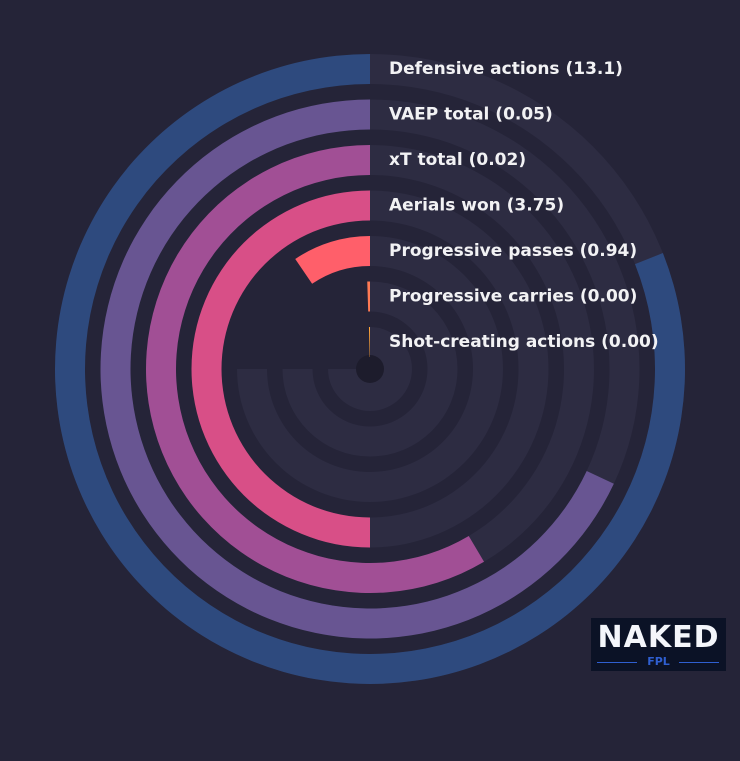 The height and width of the screenshot is (761, 740). Describe the element at coordinates (506, 69) in the screenshot. I see `bar-label: Defensive actions (13.1)` at that location.